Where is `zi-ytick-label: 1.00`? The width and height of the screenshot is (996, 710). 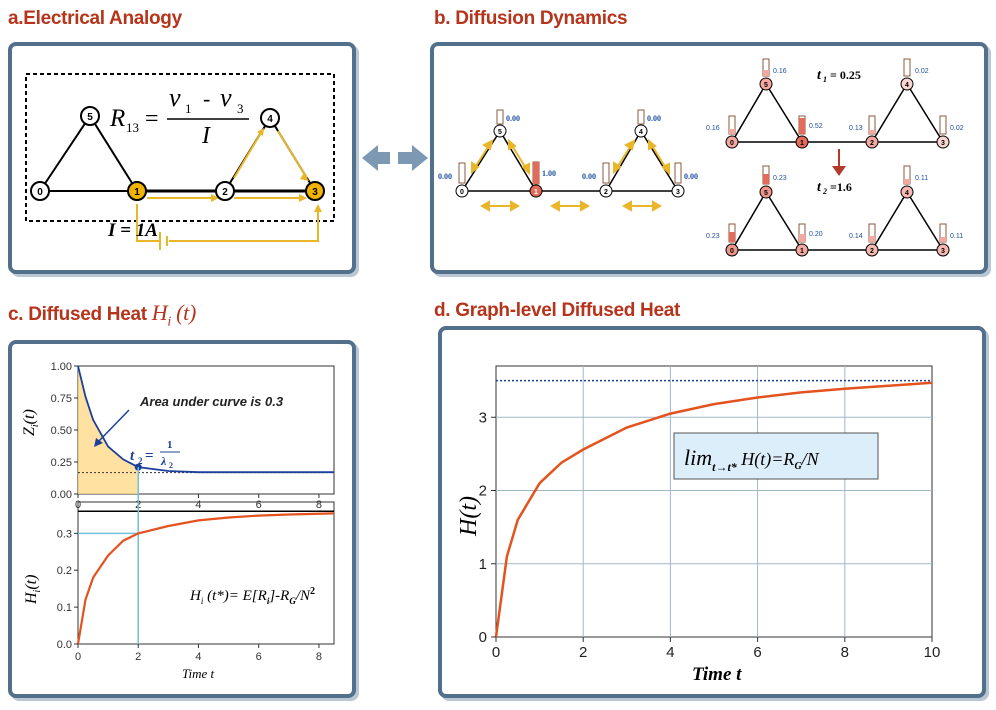 zi-ytick-label: 1.00 is located at coordinates (61, 367).